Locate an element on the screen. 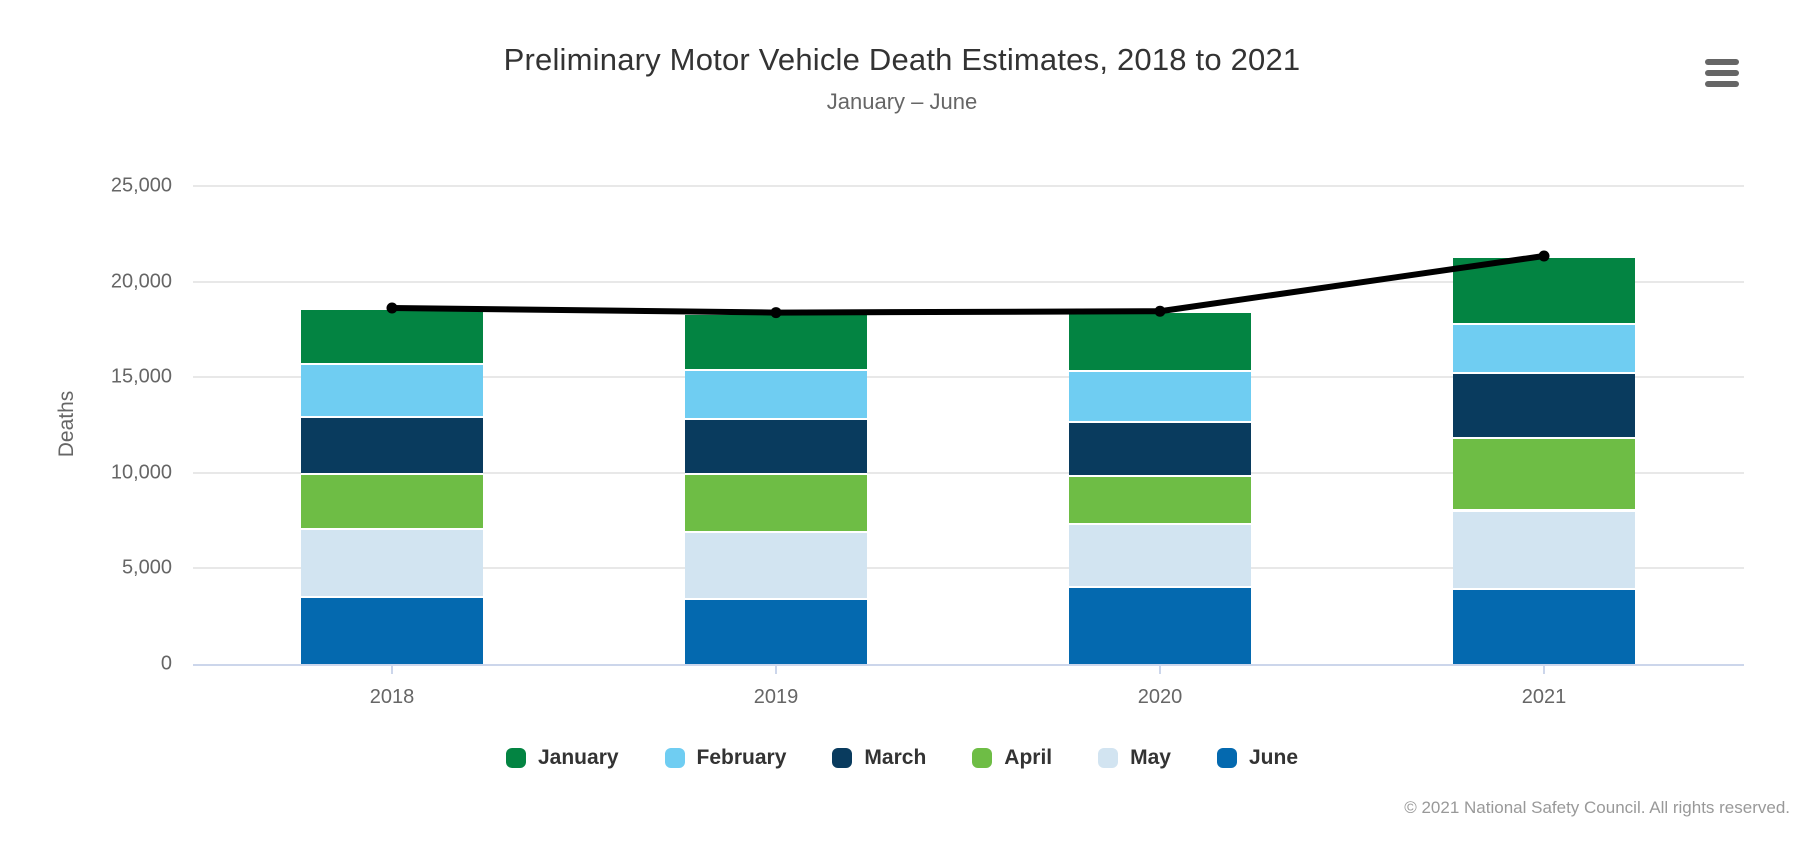  bar-segment-may-2021 is located at coordinates (1544, 549).